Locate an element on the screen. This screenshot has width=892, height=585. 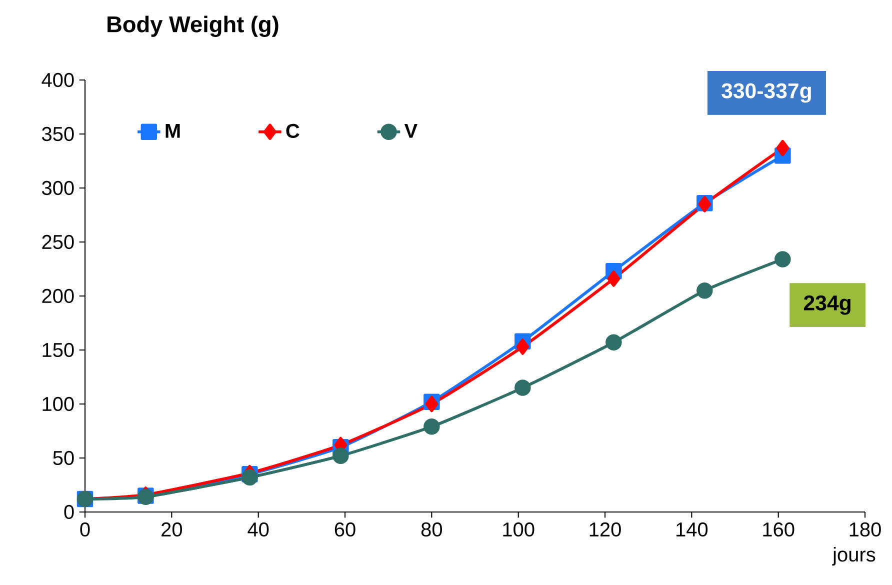
y-tick-label: 0 is located at coordinates (69, 512).